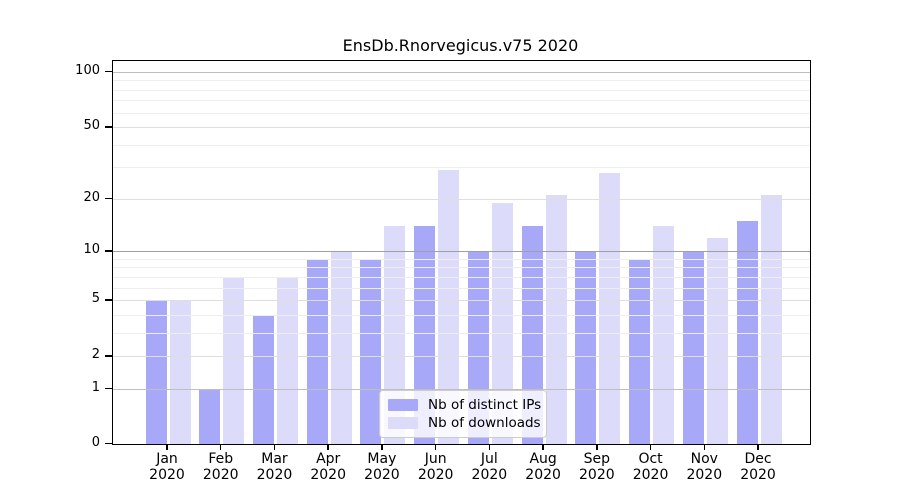  I want to click on x-tick-label-oct: Oct 2020, so click(650, 467).